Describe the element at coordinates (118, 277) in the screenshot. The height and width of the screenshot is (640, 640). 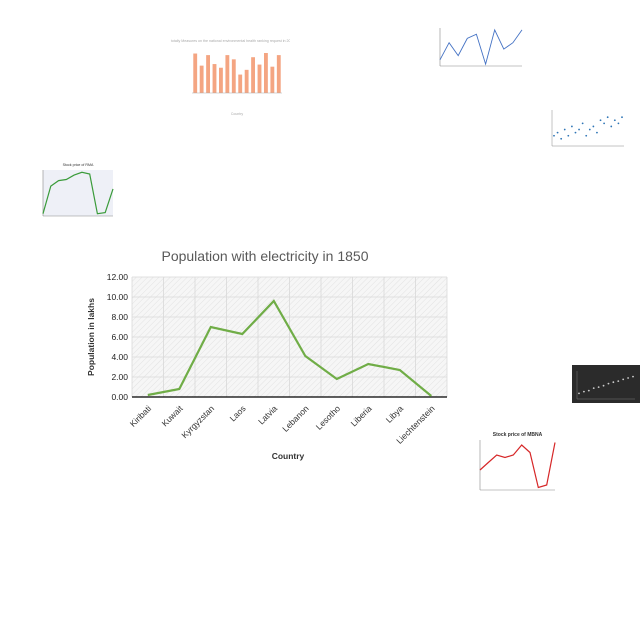
I see `y-tick-label: 12.00` at that location.